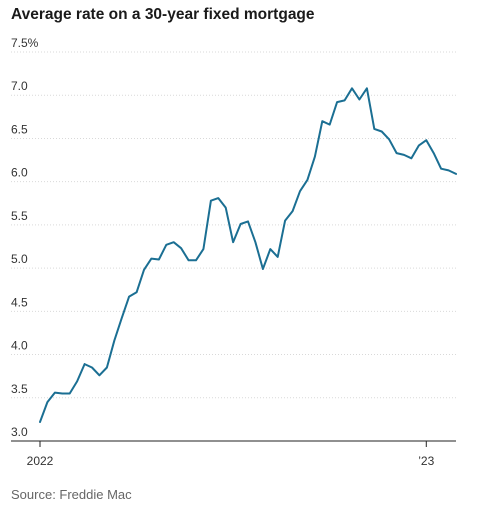 Image resolution: width=481 pixels, height=514 pixels. I want to click on y-tick-label: 6.5, so click(19, 129).